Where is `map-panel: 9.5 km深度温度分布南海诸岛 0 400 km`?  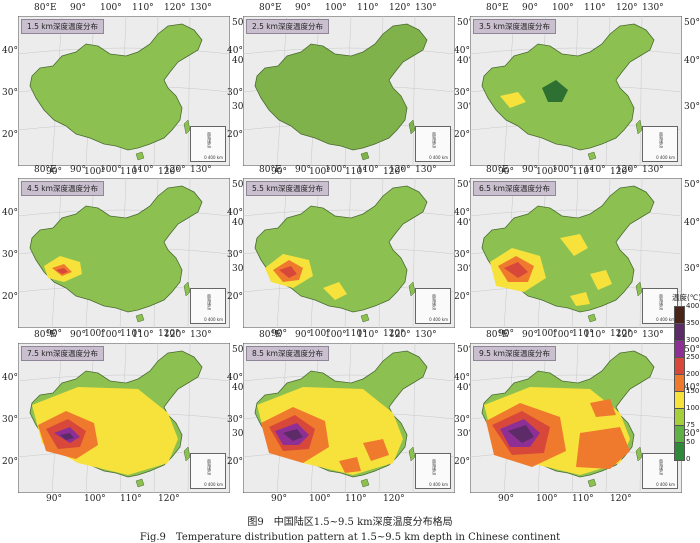 map-panel: 9.5 km深度温度分布南海诸岛 0 400 km is located at coordinates (576, 418).